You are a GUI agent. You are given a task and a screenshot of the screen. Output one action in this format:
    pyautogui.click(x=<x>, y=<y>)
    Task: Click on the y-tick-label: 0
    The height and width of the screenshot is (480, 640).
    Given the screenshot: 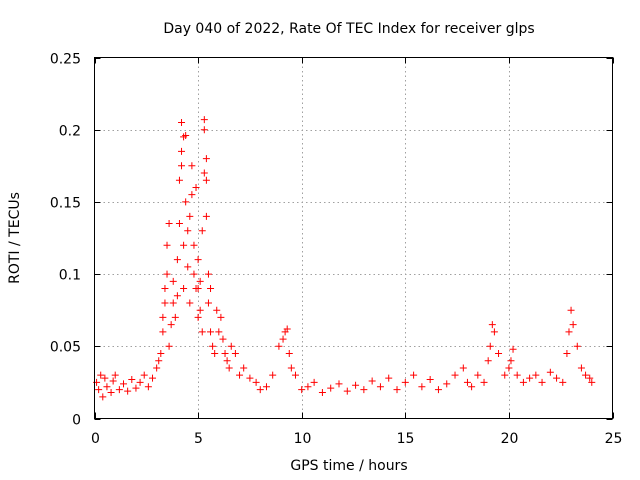 What is the action you would take?
    pyautogui.click(x=76, y=421)
    